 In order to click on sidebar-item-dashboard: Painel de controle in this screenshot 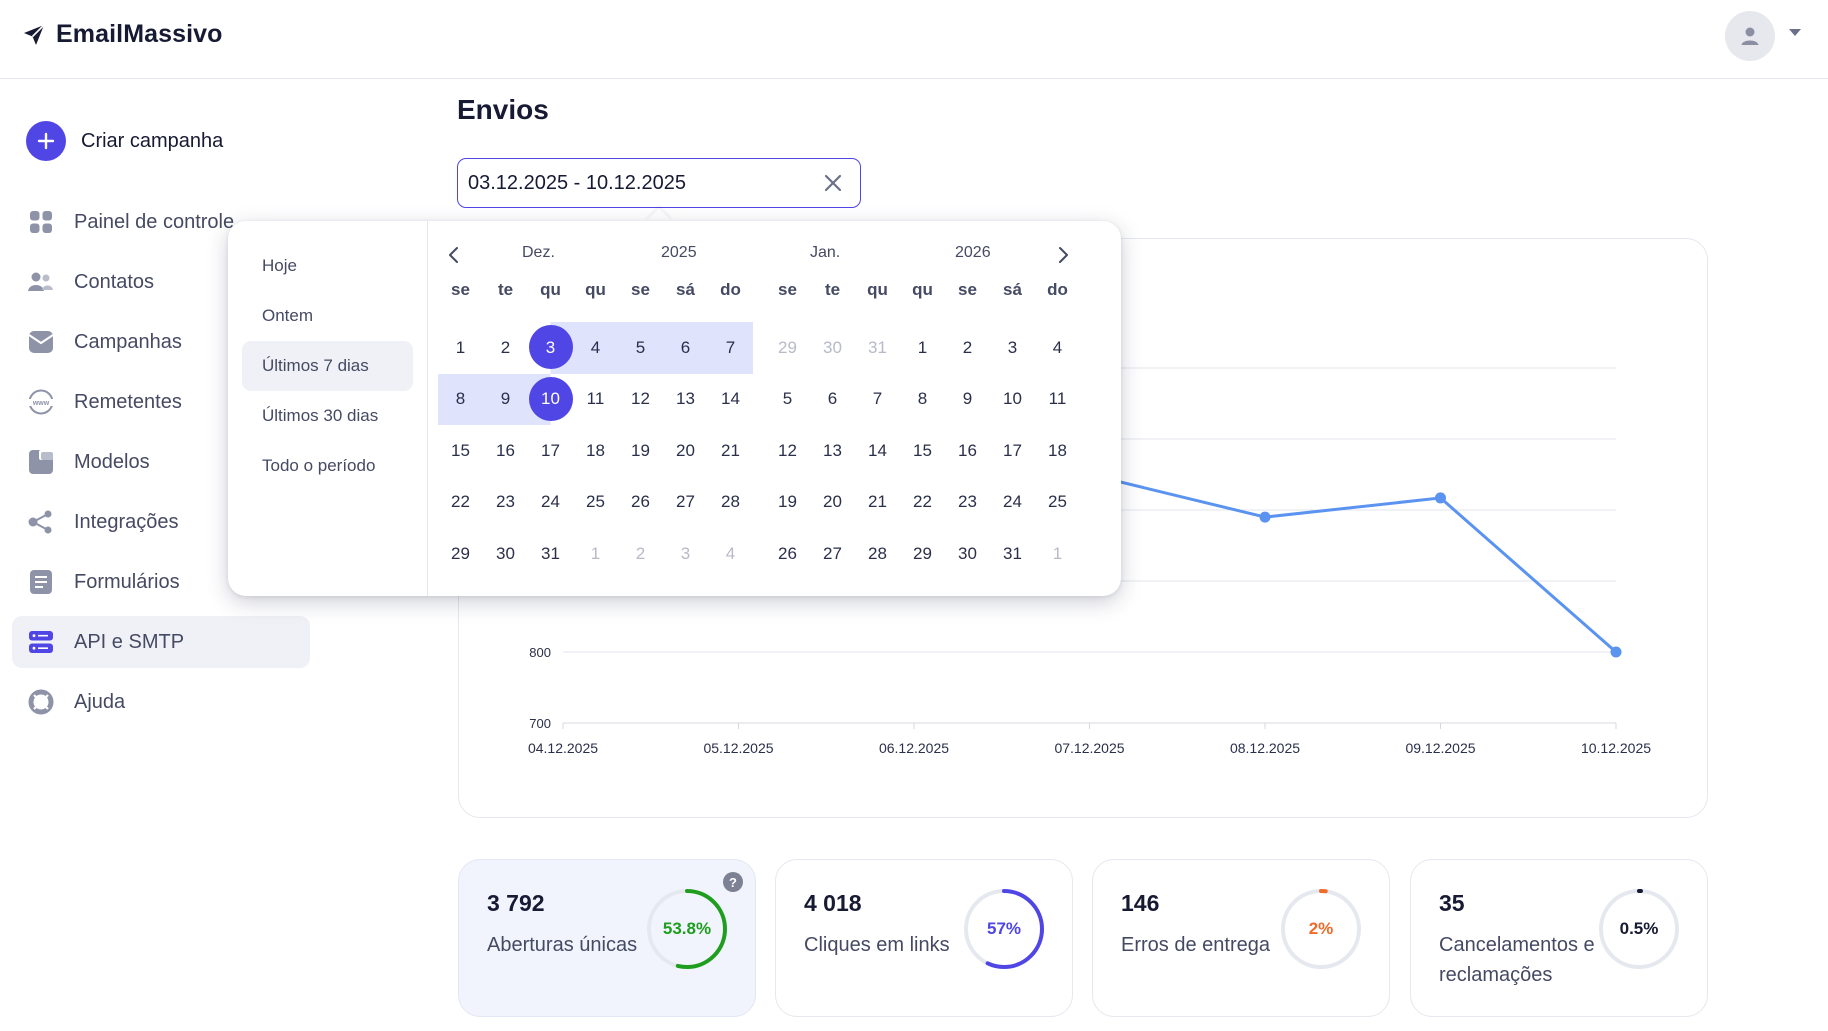, I will do `click(161, 222)`.